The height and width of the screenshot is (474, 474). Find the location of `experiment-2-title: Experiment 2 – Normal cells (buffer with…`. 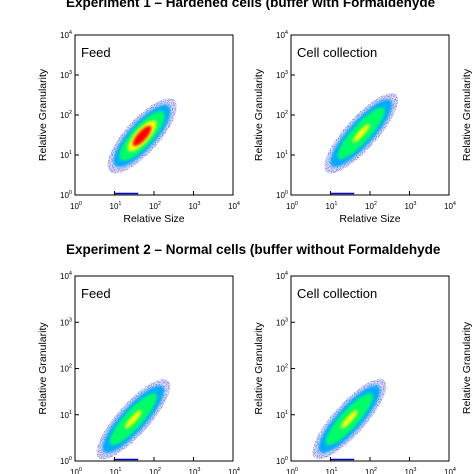

experiment-2-title: Experiment 2 – Normal cells (buffer with… is located at coordinates (253, 249).